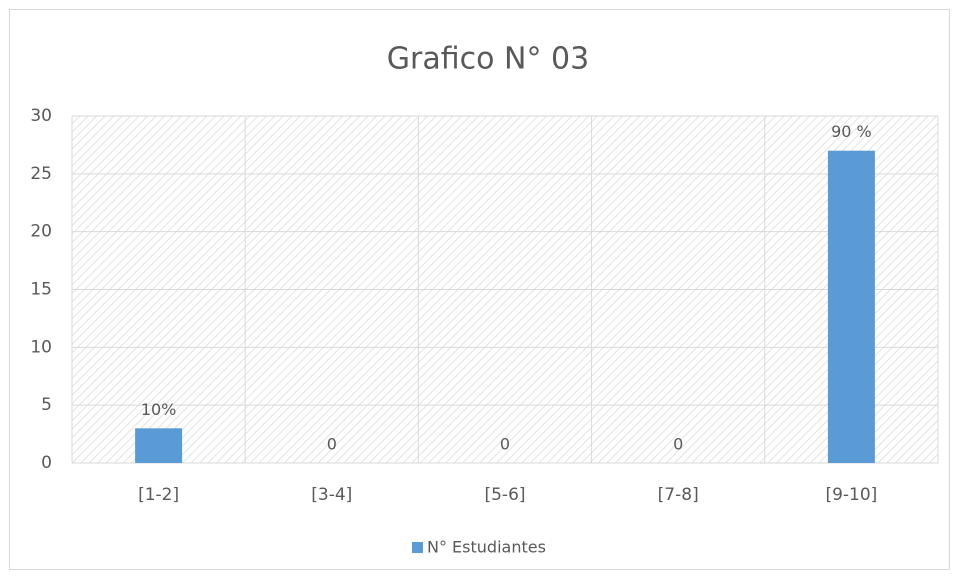 Image resolution: width=958 pixels, height=583 pixels. Describe the element at coordinates (417, 547) in the screenshot. I see `legend-swatch` at that location.